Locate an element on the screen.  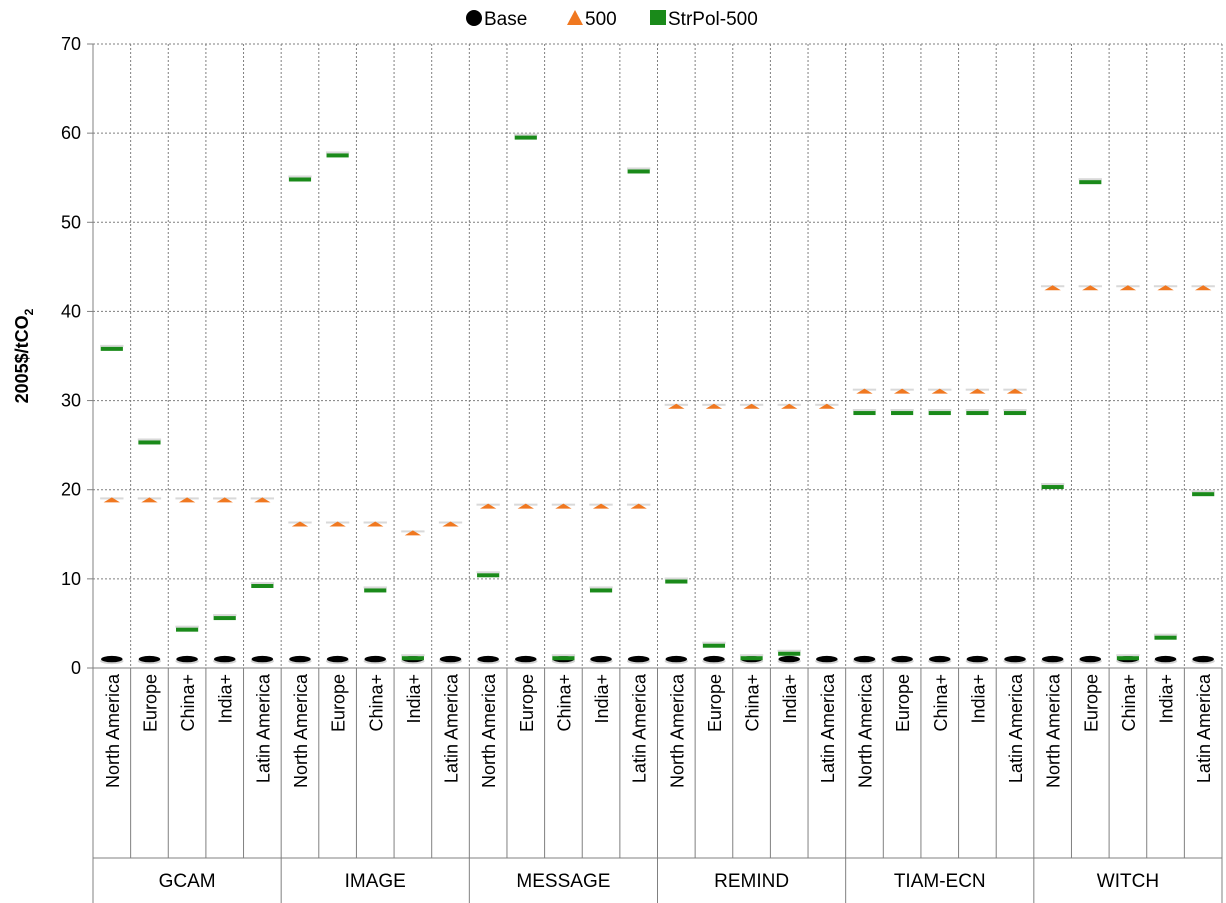
legend-label: 500 is located at coordinates (601, 19).